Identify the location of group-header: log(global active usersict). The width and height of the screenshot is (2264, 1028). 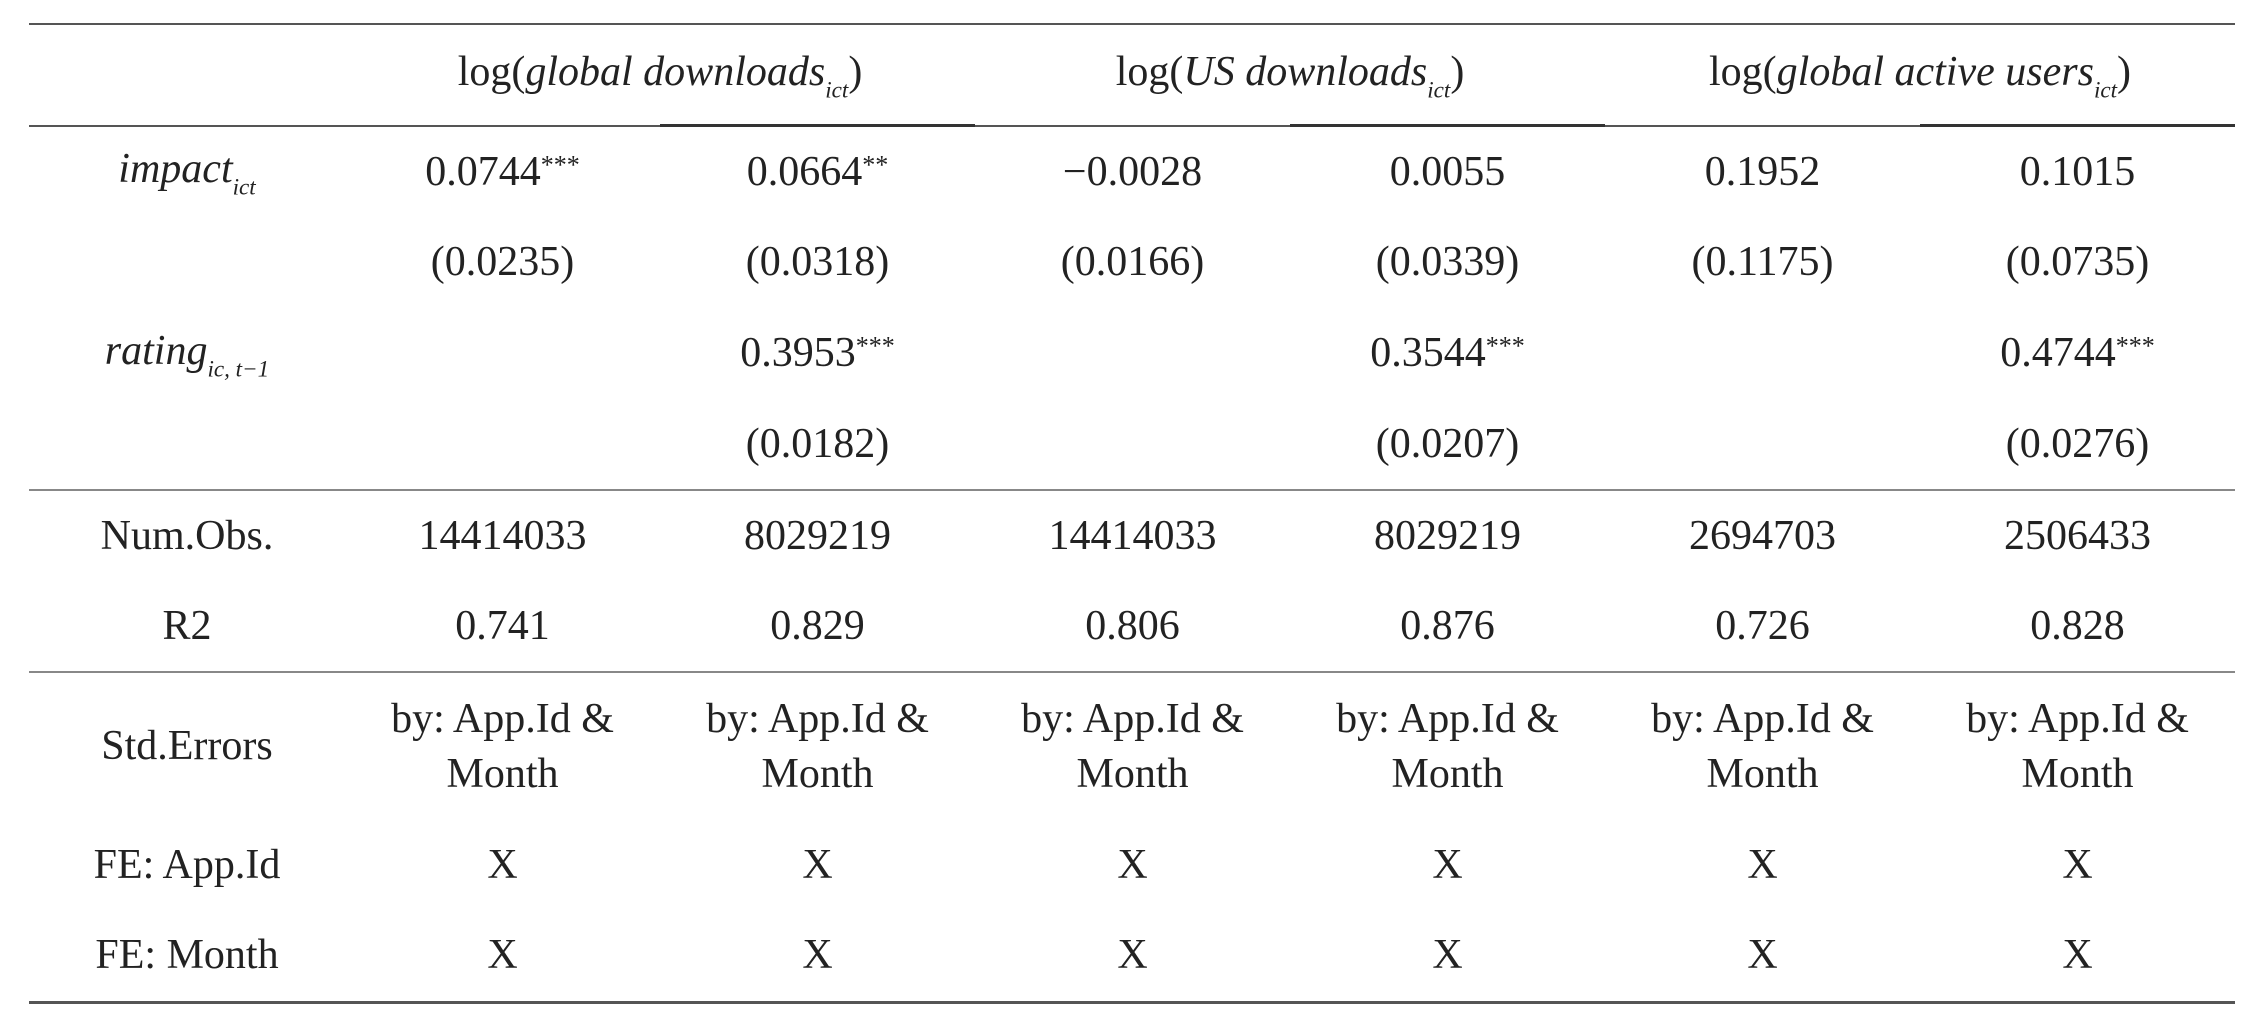
(1920, 75).